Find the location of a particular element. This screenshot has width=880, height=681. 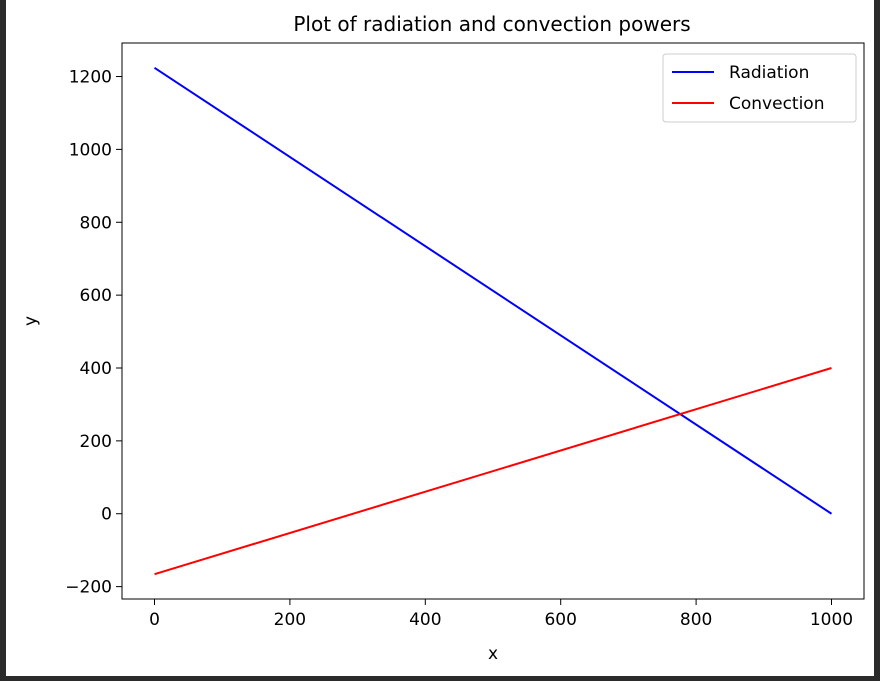

x-tick-label: 800 is located at coordinates (696, 620).